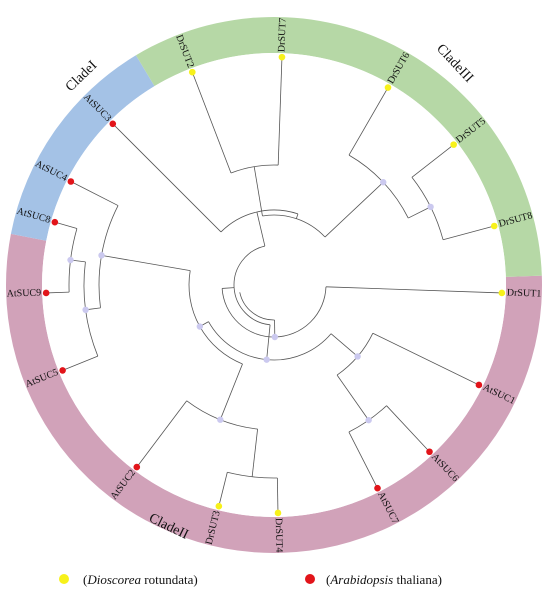 The width and height of the screenshot is (550, 596). Describe the element at coordinates (24, 293) in the screenshot. I see `leaf-label-atsuc9: AtSUC9` at that location.